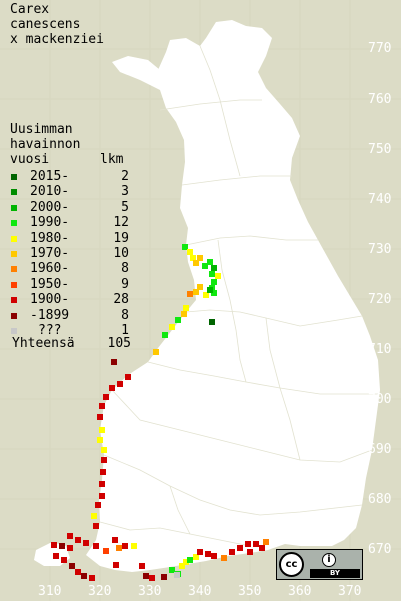 The width and height of the screenshot is (401, 601). Describe the element at coordinates (50, 284) in the screenshot. I see `legend-label: 1950-` at that location.